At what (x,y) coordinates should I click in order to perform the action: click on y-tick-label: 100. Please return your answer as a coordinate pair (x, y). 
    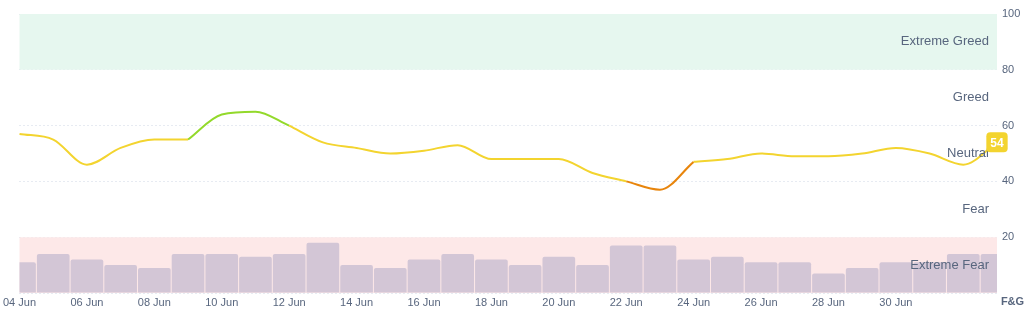
    Looking at the image, I should click on (1011, 13).